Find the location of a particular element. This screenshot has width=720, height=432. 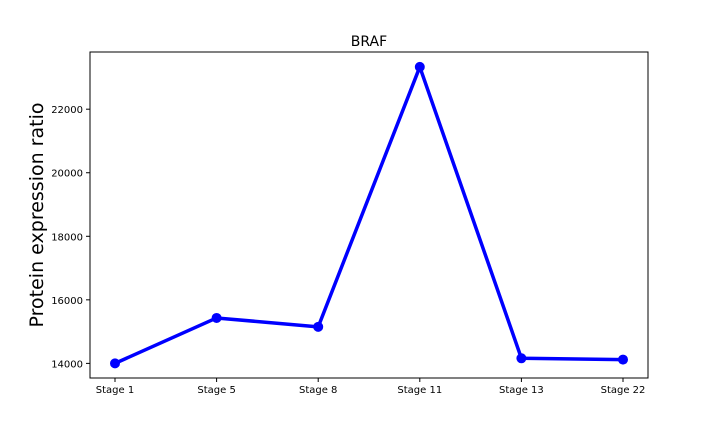

y-tick-label: 16000 is located at coordinates (67, 301).